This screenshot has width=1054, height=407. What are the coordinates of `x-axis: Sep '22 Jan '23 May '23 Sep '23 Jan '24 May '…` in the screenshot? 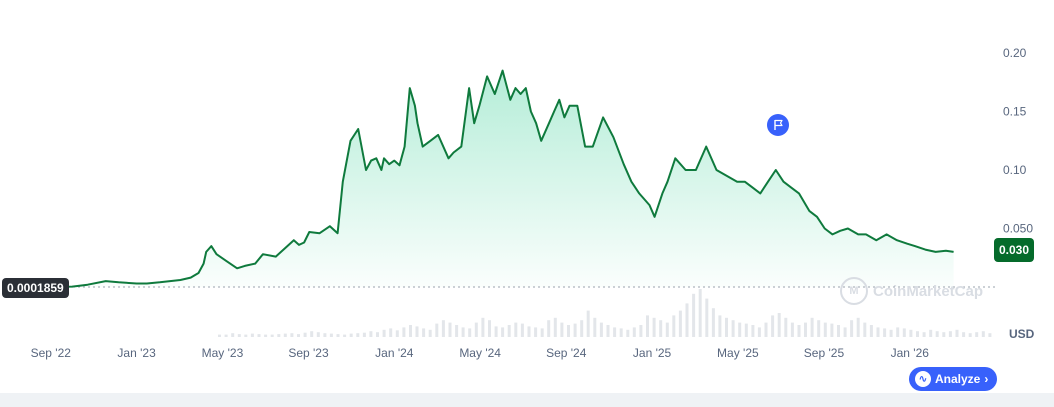 It's located at (480, 353).